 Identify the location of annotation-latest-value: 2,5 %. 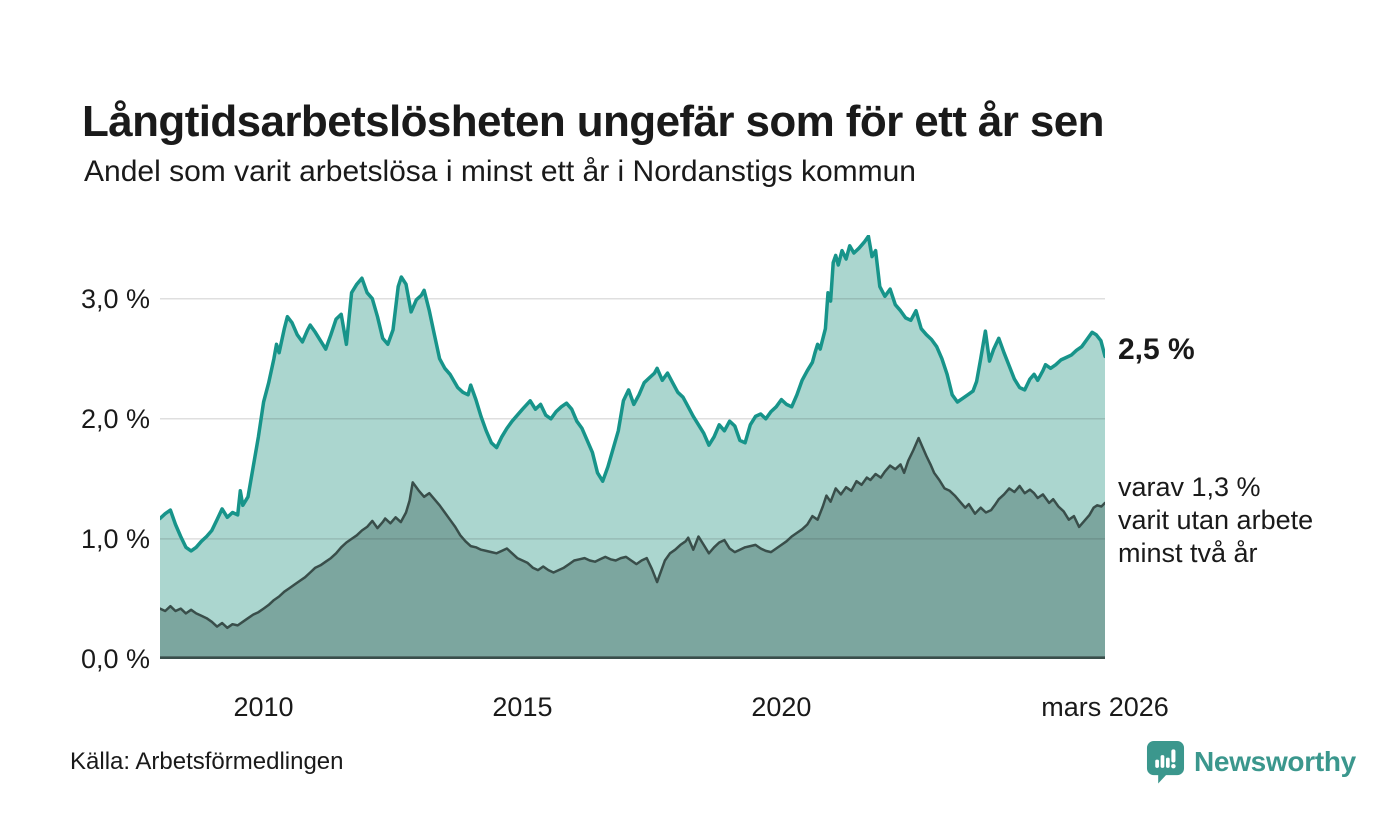
(1156, 349).